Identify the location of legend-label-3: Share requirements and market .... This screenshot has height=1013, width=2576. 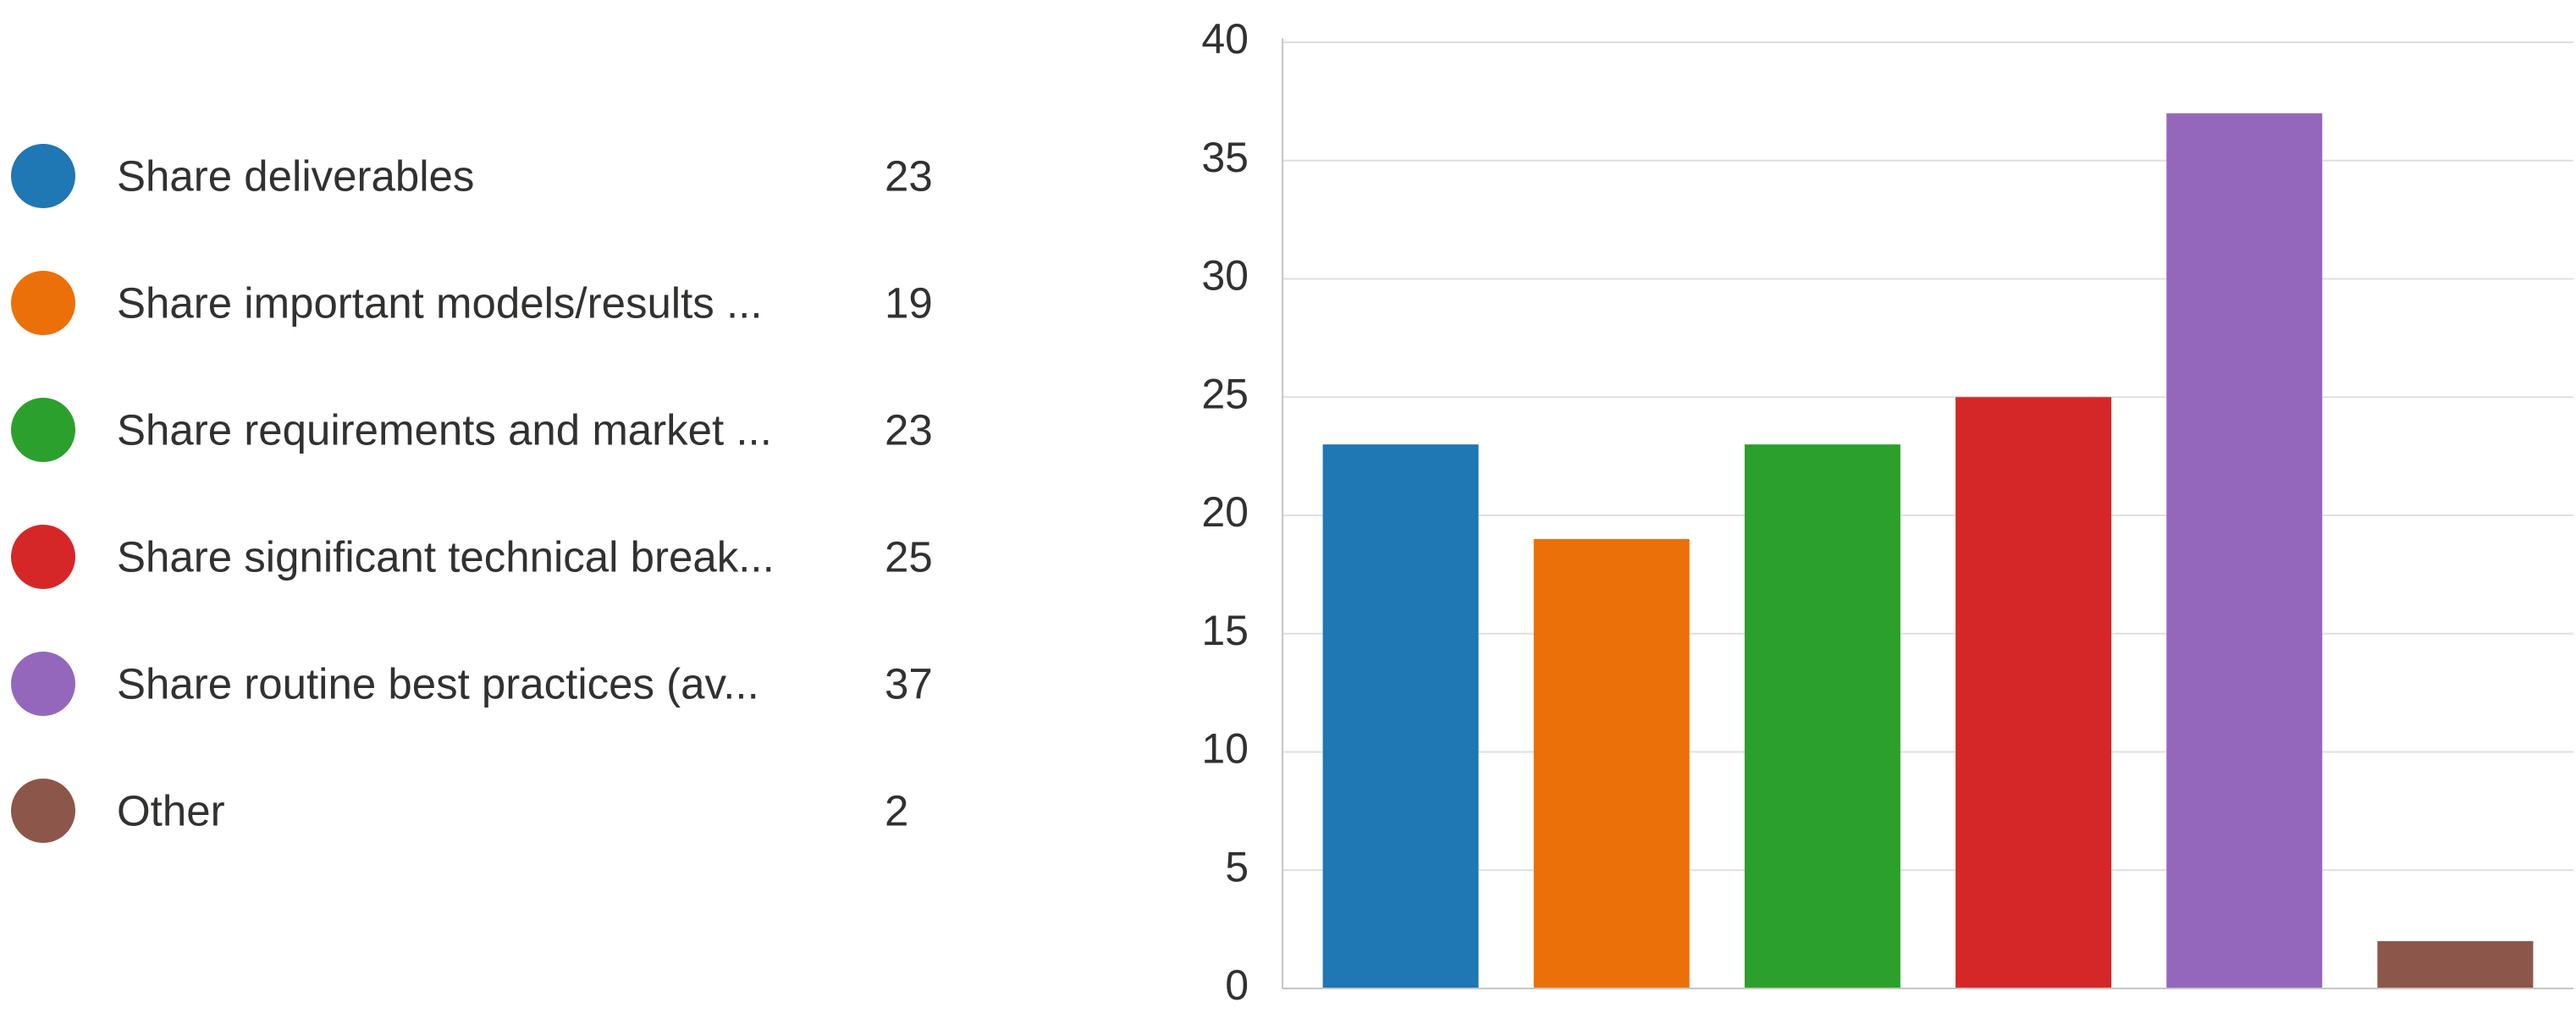
(444, 429).